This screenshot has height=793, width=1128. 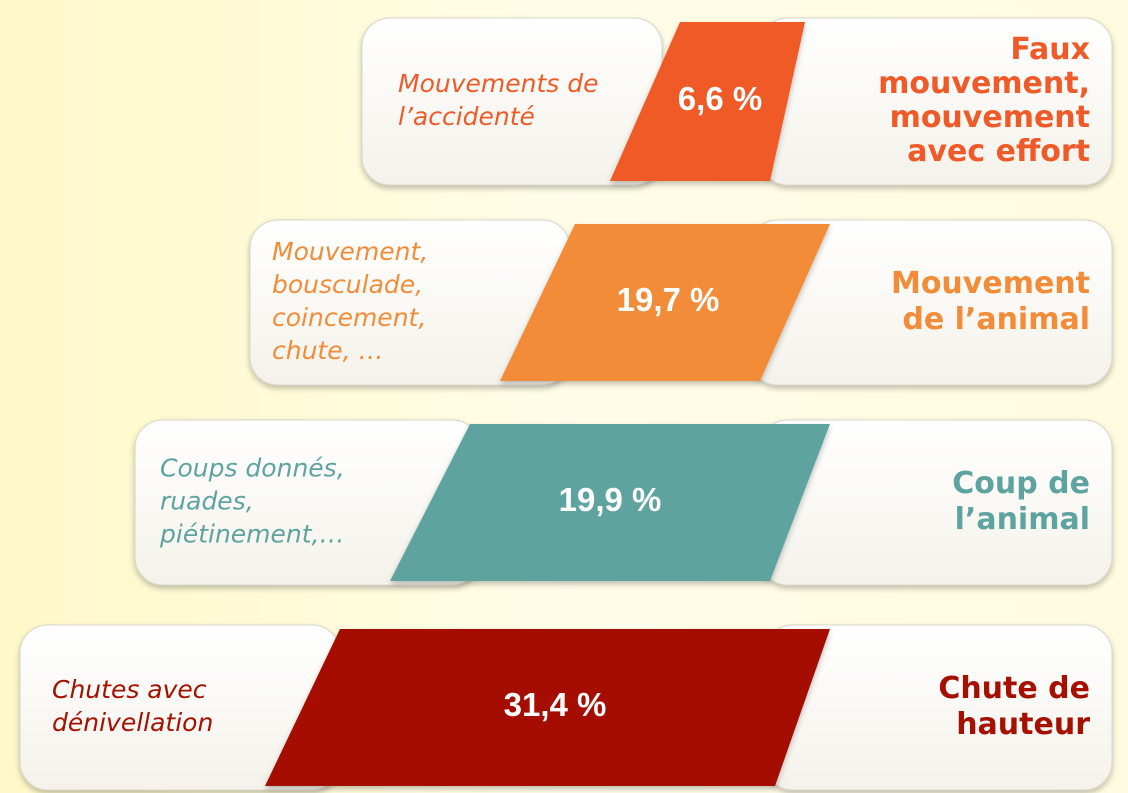 What do you see at coordinates (996, 319) in the screenshot?
I see `category-line: de l’animal` at bounding box center [996, 319].